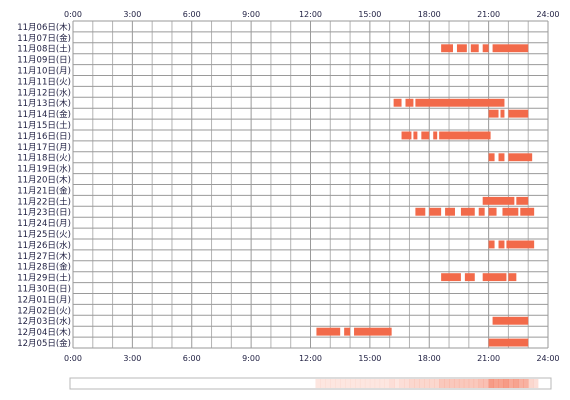 Image resolution: width=570 pixels, height=400 pixels. I want to click on row-label: 11月16日(日), so click(44, 137).